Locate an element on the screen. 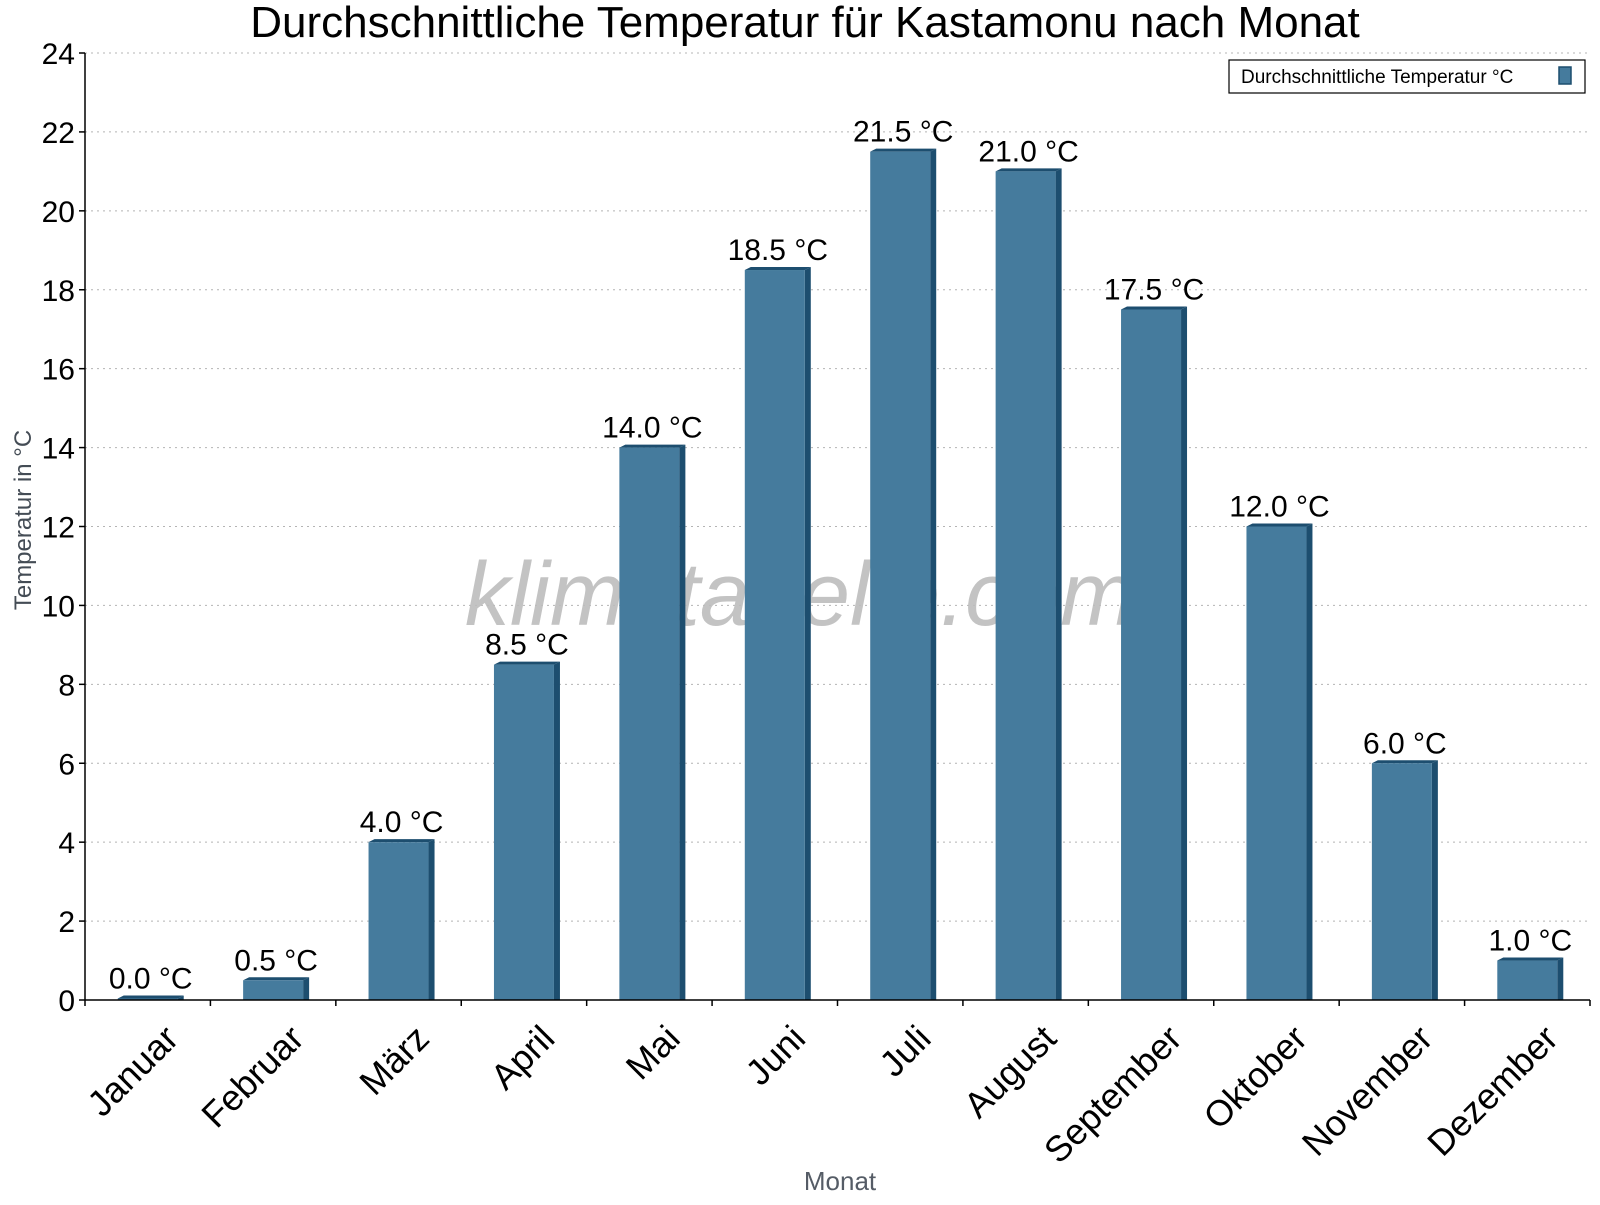  data-label: 14.0 °C is located at coordinates (652, 428).